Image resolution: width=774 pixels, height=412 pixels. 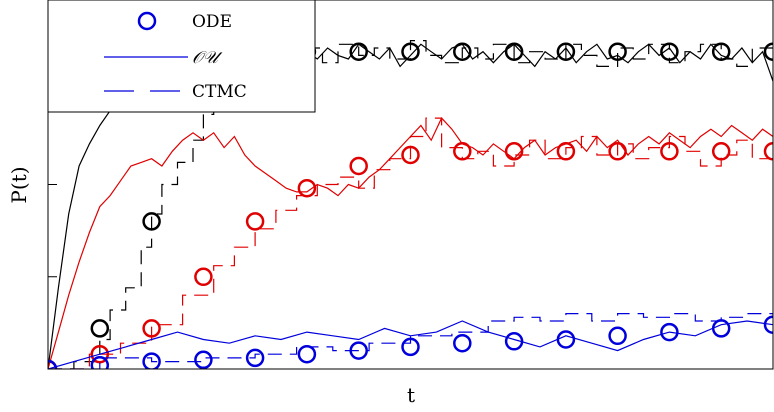 I want to click on series-blue-ctmc-line, so click(x=410, y=341).